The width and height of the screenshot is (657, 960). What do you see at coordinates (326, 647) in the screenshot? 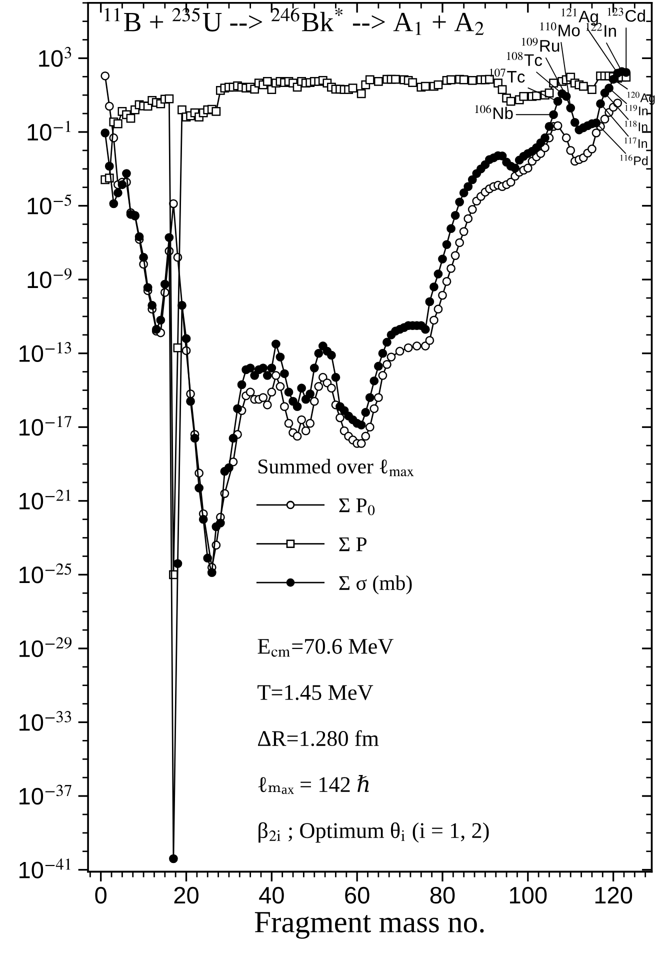
I see `annotation: E$_{cm}$=70.6 MeV` at bounding box center [326, 647].